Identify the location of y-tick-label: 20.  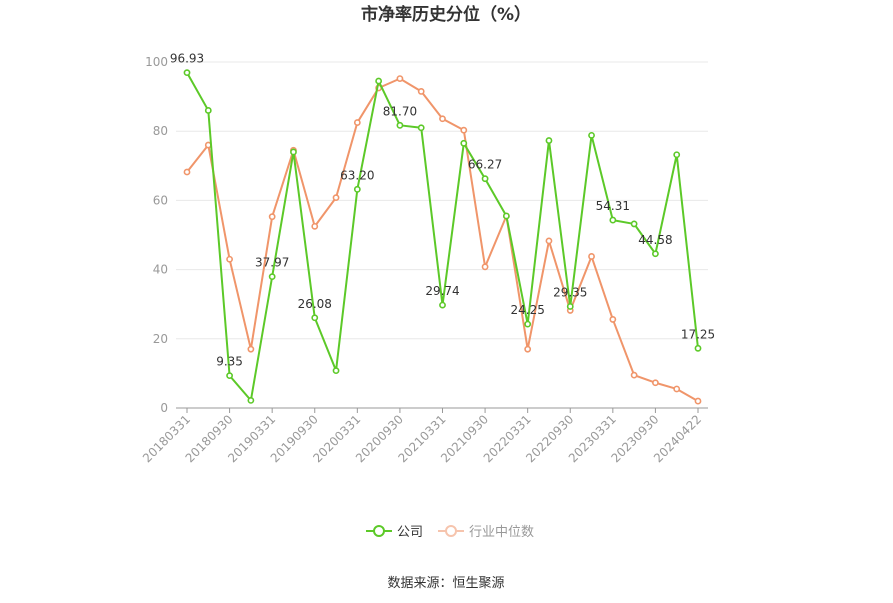
(160, 339).